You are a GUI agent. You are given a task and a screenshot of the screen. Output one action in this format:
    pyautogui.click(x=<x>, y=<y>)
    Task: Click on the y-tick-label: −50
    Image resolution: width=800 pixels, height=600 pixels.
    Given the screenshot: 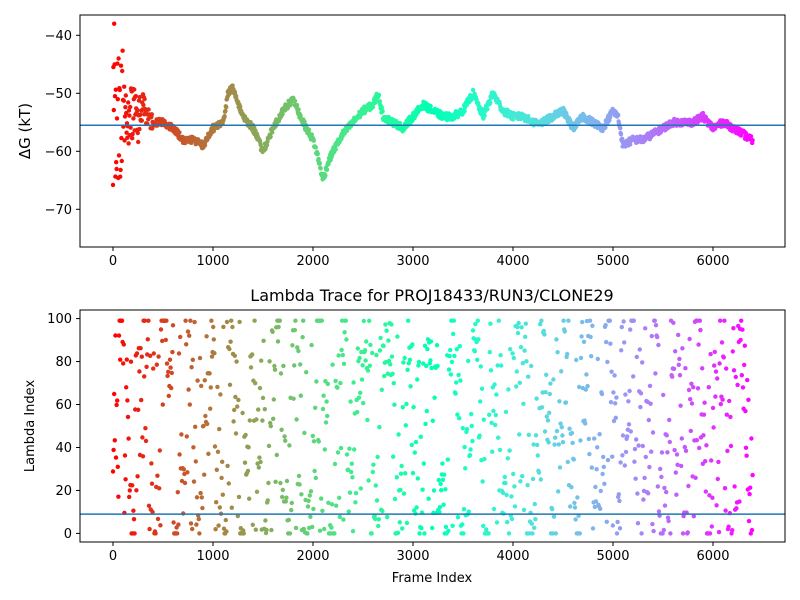 What is the action you would take?
    pyautogui.click(x=58, y=94)
    